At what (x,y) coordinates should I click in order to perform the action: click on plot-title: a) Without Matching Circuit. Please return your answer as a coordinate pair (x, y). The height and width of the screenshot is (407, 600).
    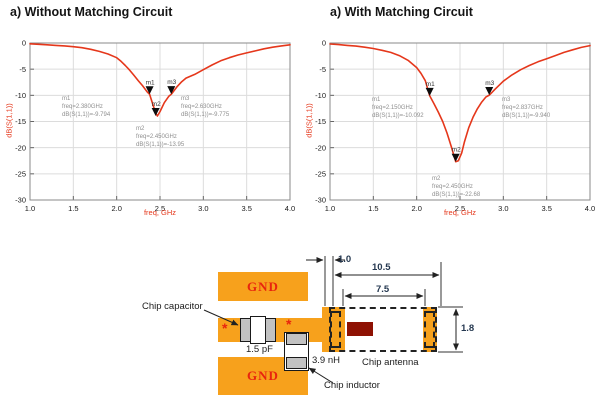
    Looking at the image, I should click on (91, 12).